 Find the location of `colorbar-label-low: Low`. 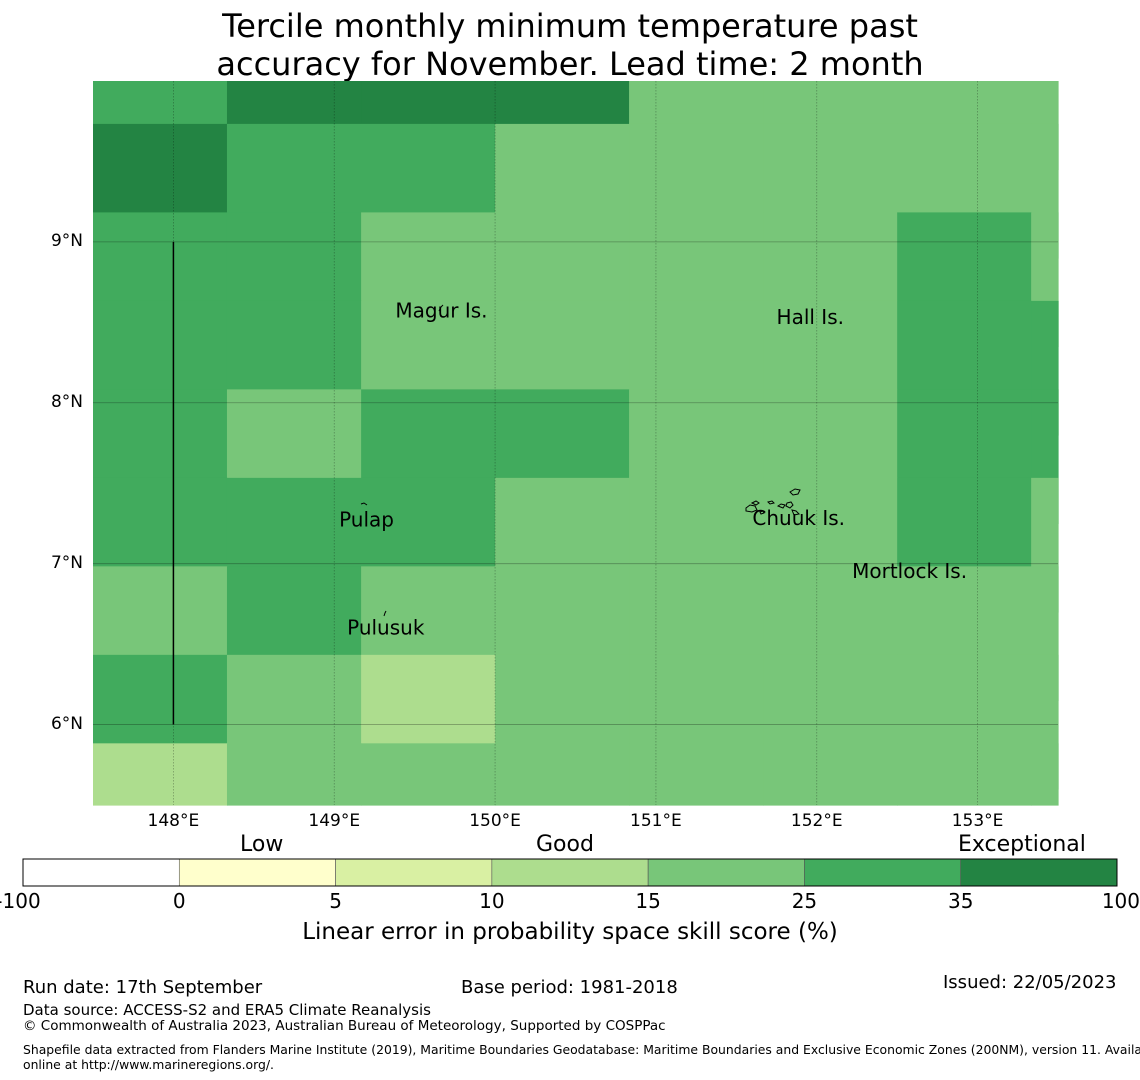

colorbar-label-low: Low is located at coordinates (262, 844).